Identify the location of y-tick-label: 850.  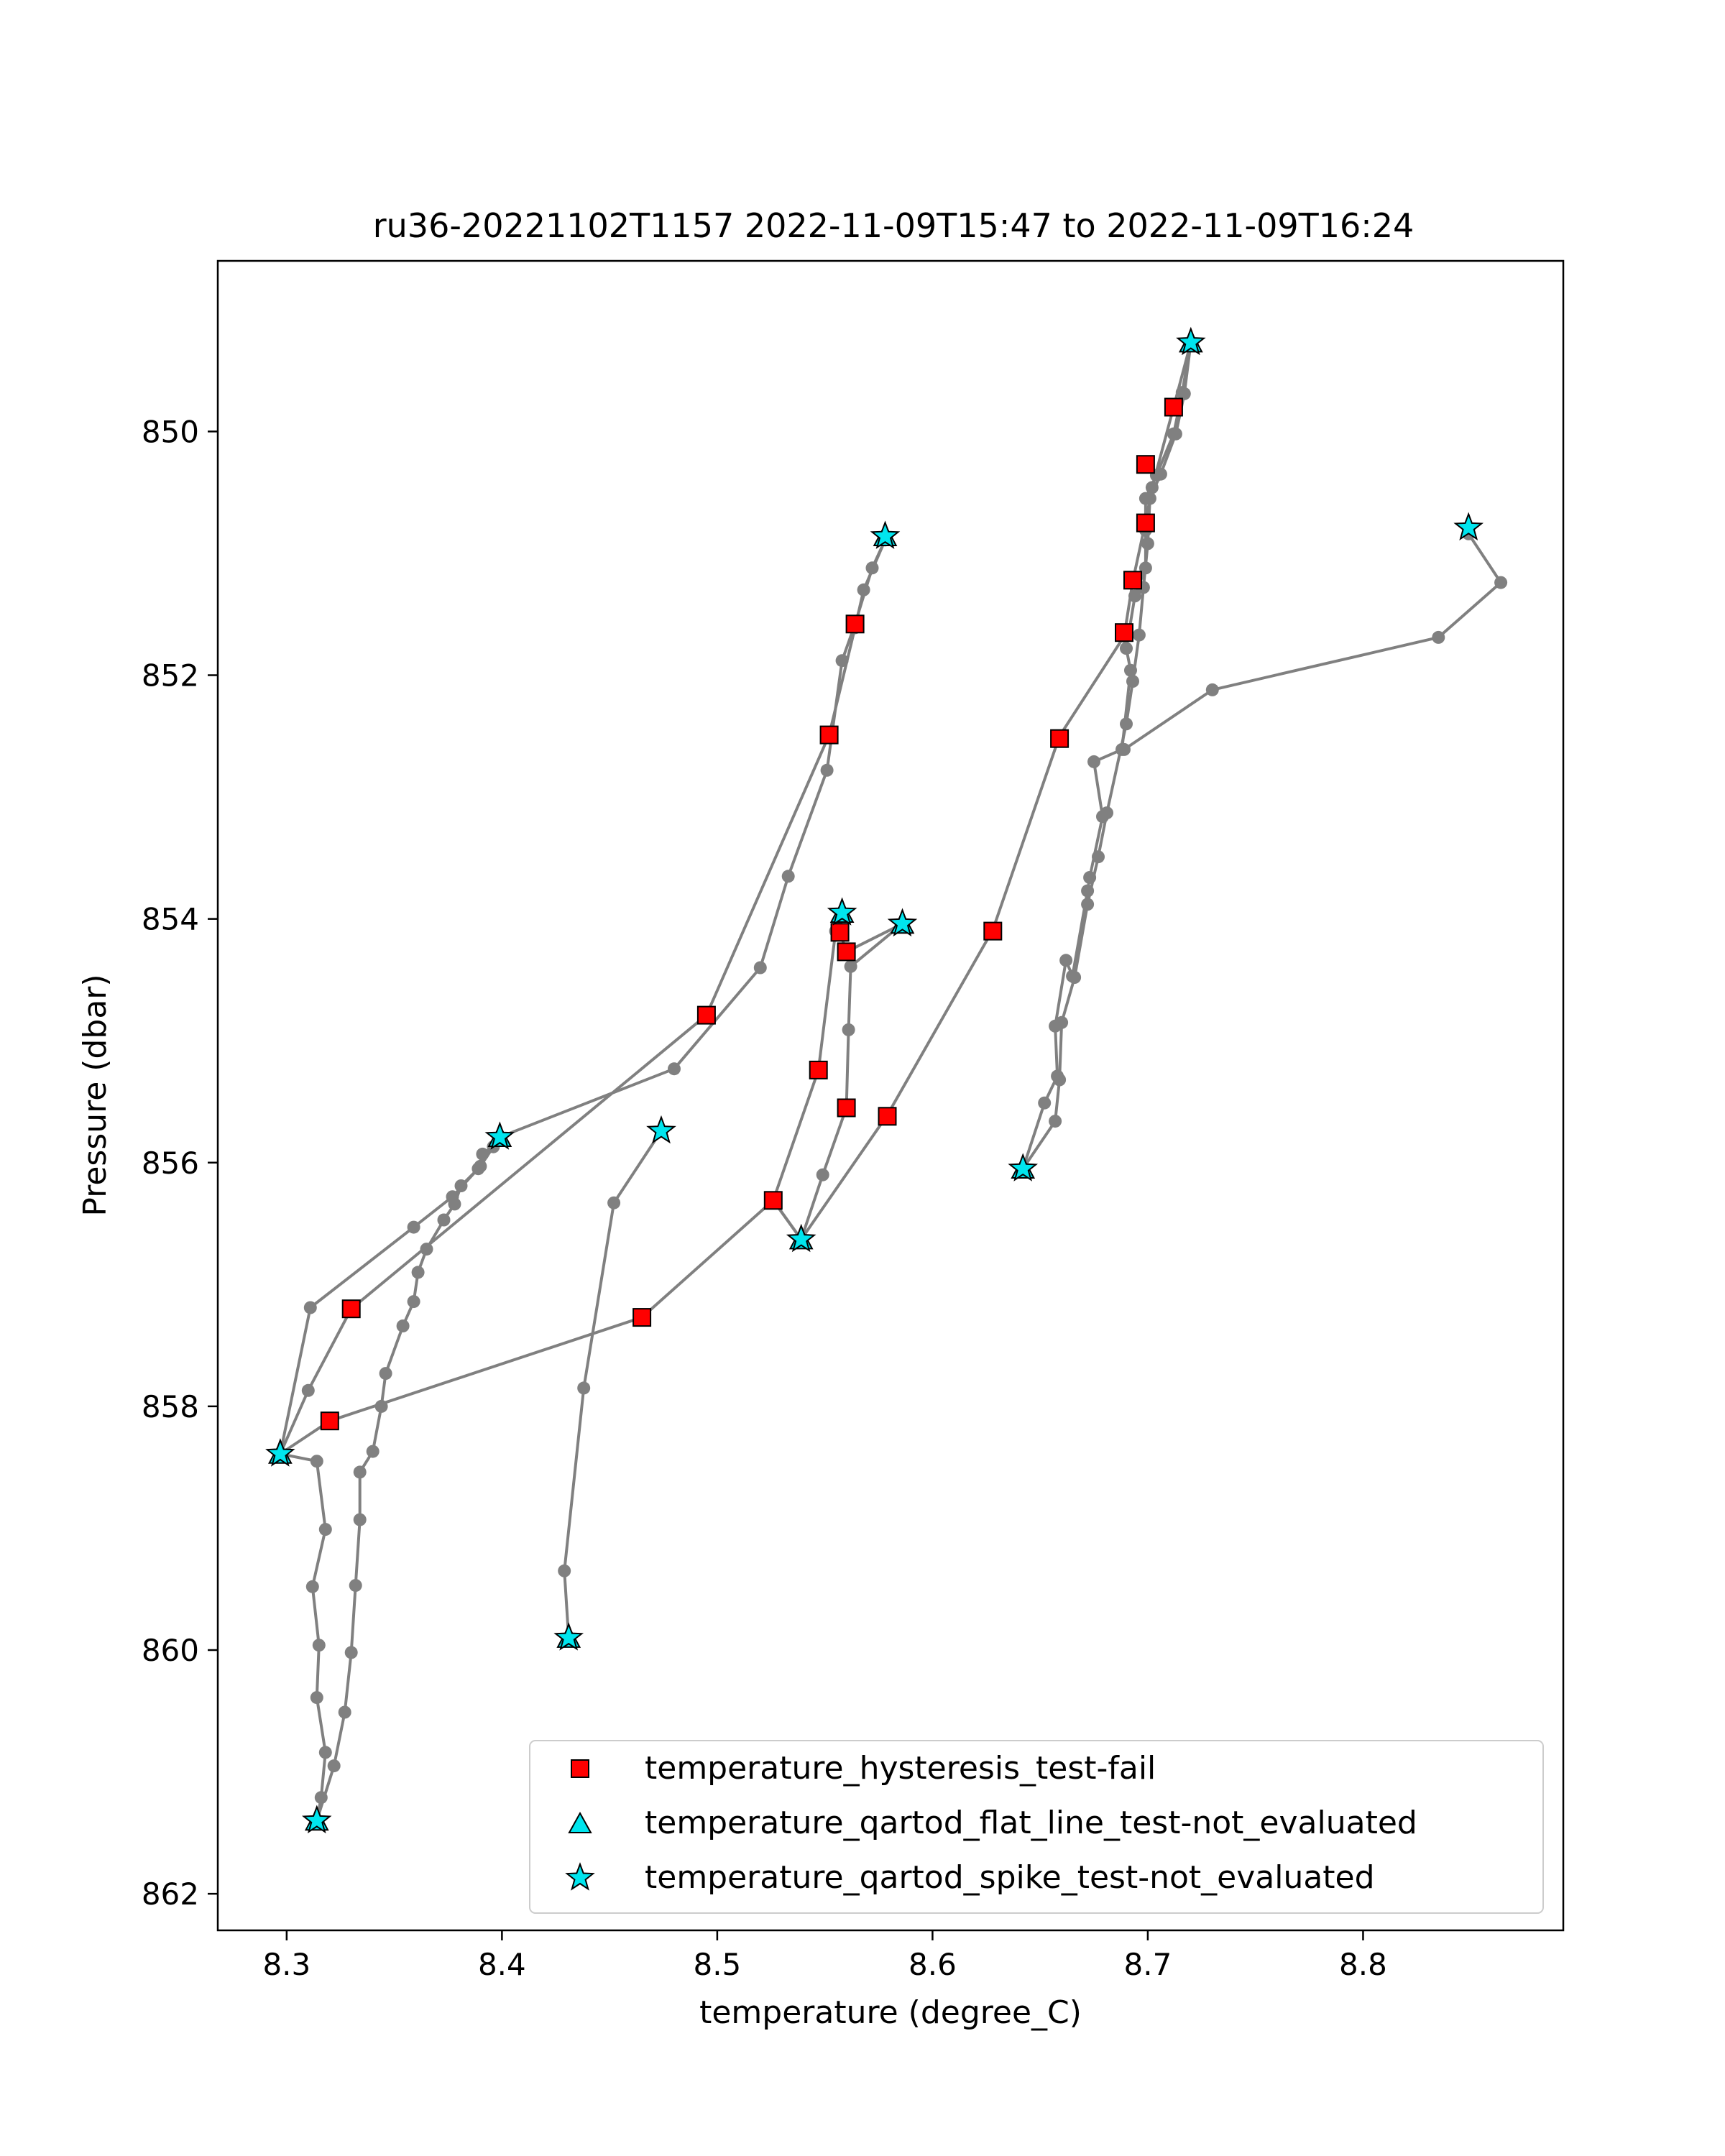
(170, 432).